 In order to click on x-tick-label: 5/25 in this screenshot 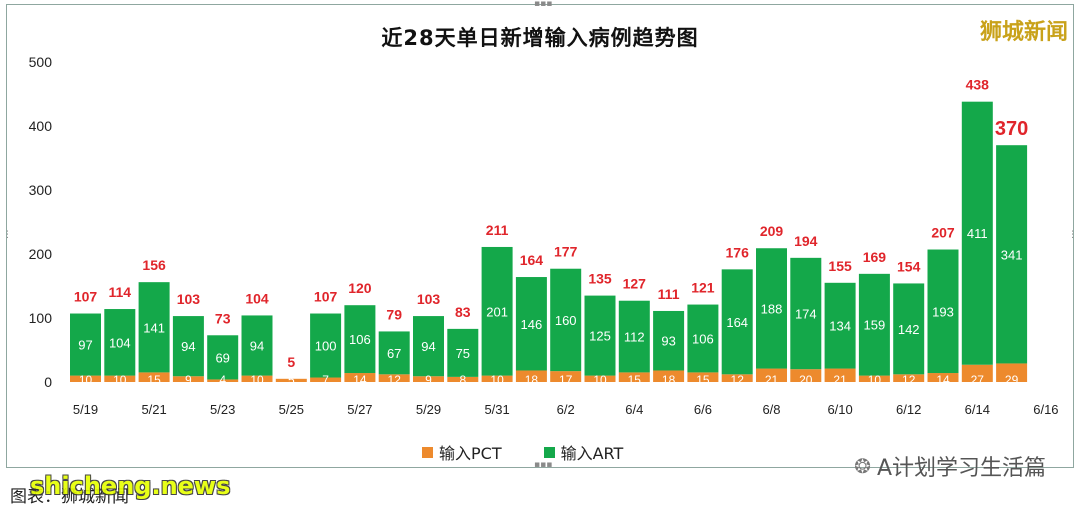, I will do `click(291, 409)`.